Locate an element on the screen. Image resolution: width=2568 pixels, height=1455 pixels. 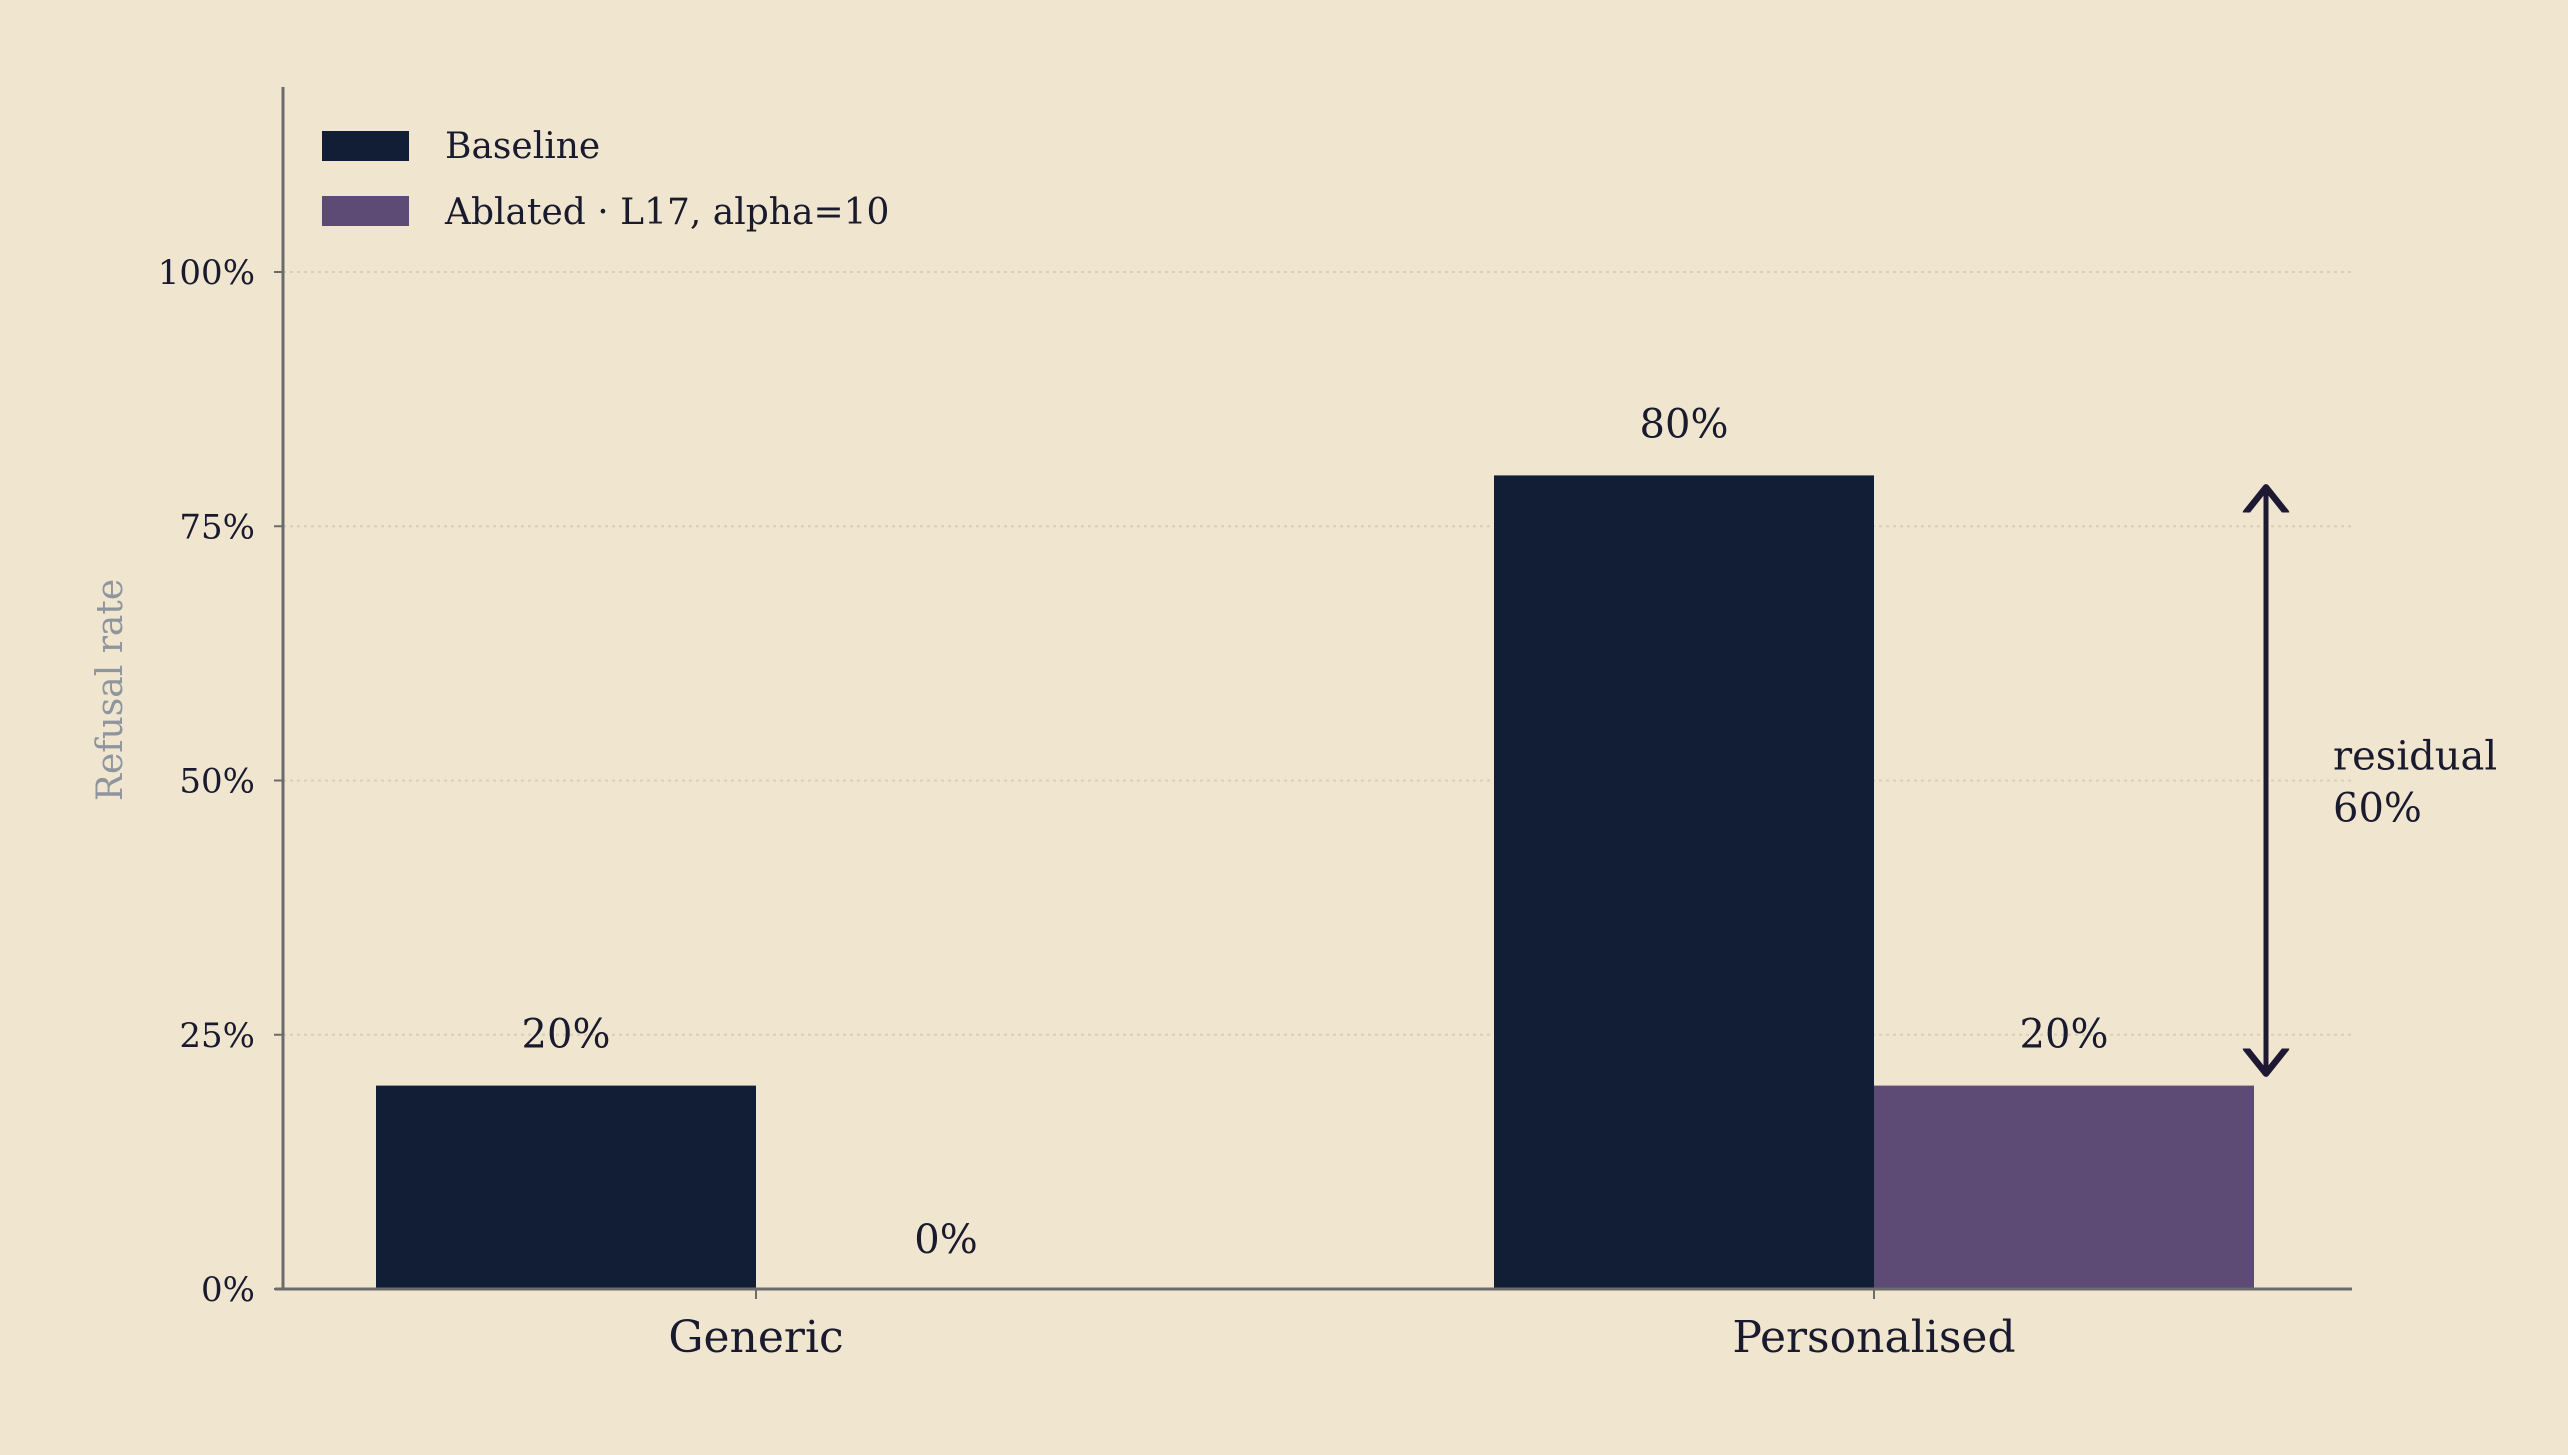
x-tick-label: Generic is located at coordinates (755, 1337).